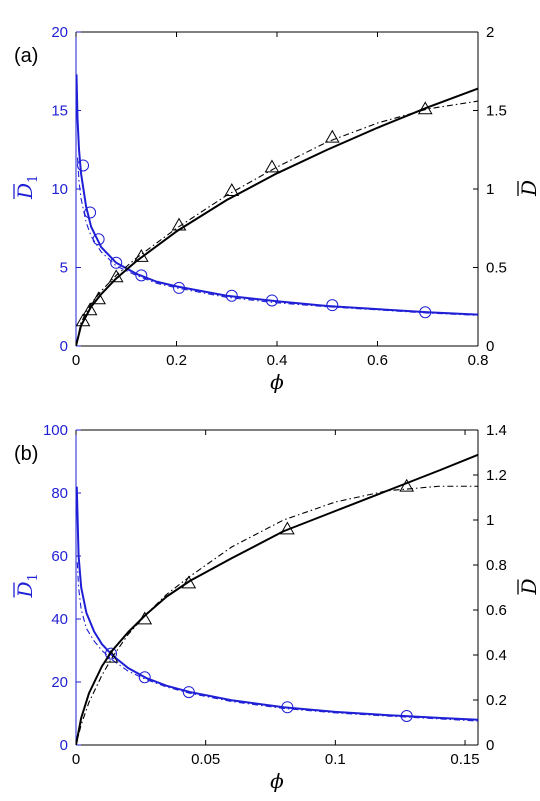 This screenshot has height=801, width=540. Describe the element at coordinates (205, 759) in the screenshot. I see `x-tick-label: 0.05` at that location.